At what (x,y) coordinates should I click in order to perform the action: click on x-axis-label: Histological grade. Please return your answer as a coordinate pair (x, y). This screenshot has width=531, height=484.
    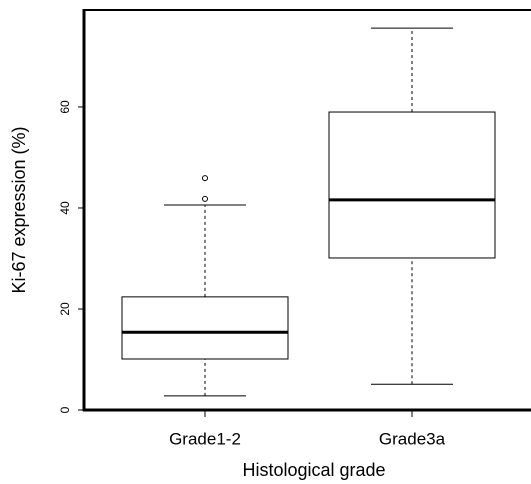
    Looking at the image, I should click on (313, 470).